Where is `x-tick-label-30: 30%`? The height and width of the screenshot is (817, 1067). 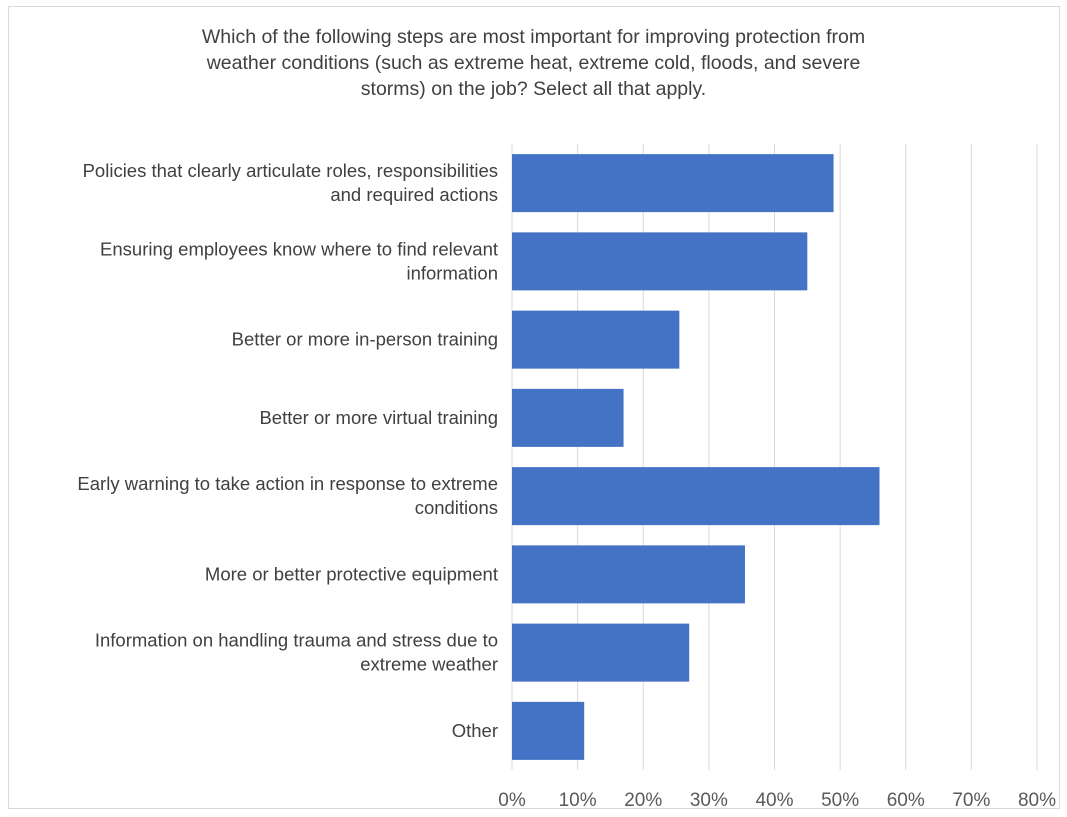
x-tick-label-30: 30% is located at coordinates (709, 800).